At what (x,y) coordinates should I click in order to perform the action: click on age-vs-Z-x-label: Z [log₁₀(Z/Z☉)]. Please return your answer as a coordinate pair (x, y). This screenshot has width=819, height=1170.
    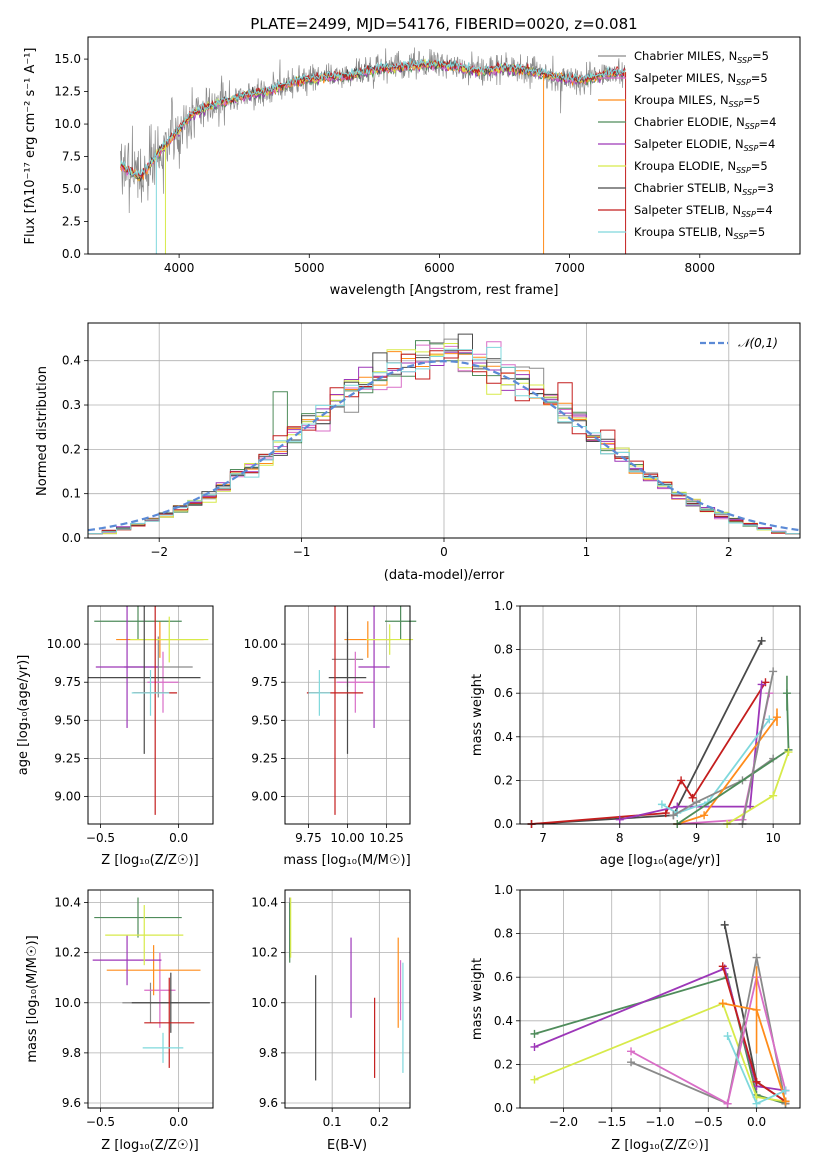
    Looking at the image, I should click on (149, 860).